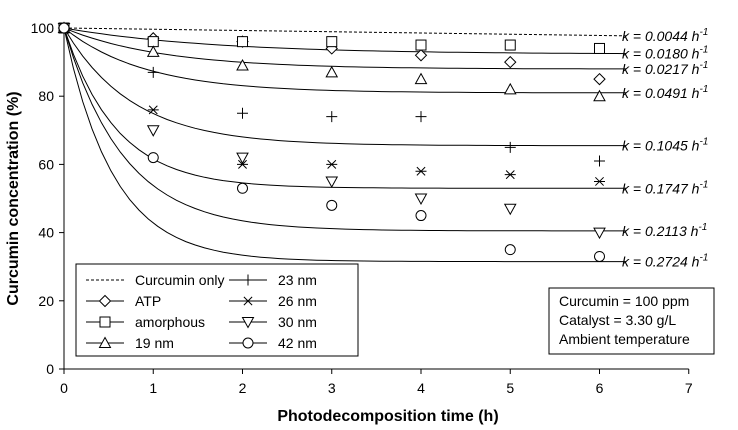  What do you see at coordinates (510, 388) in the screenshot?
I see `x-tick-label: 5` at bounding box center [510, 388].